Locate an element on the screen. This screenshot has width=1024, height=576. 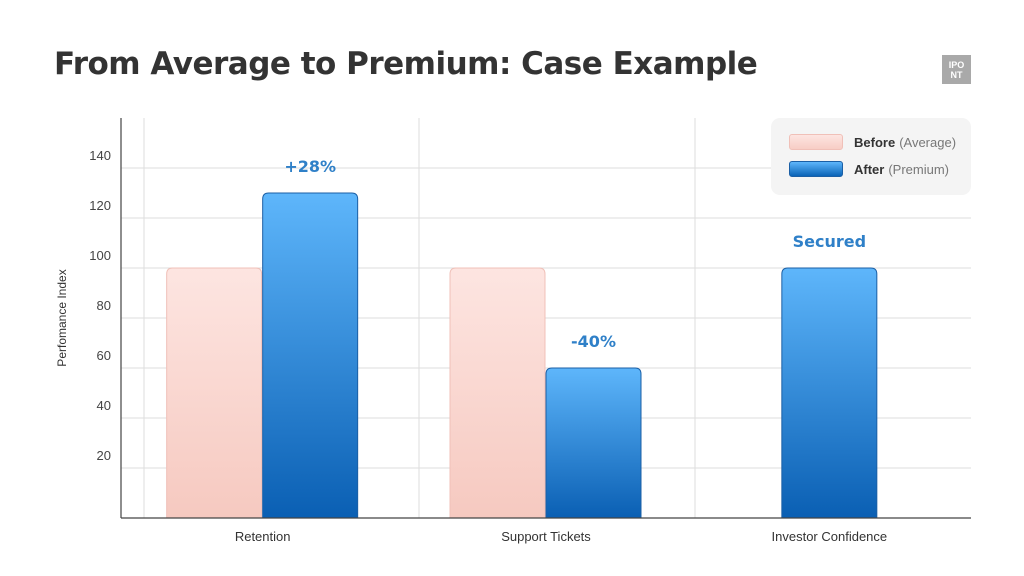
y-axis-title: Perfomance Index is located at coordinates (62, 317).